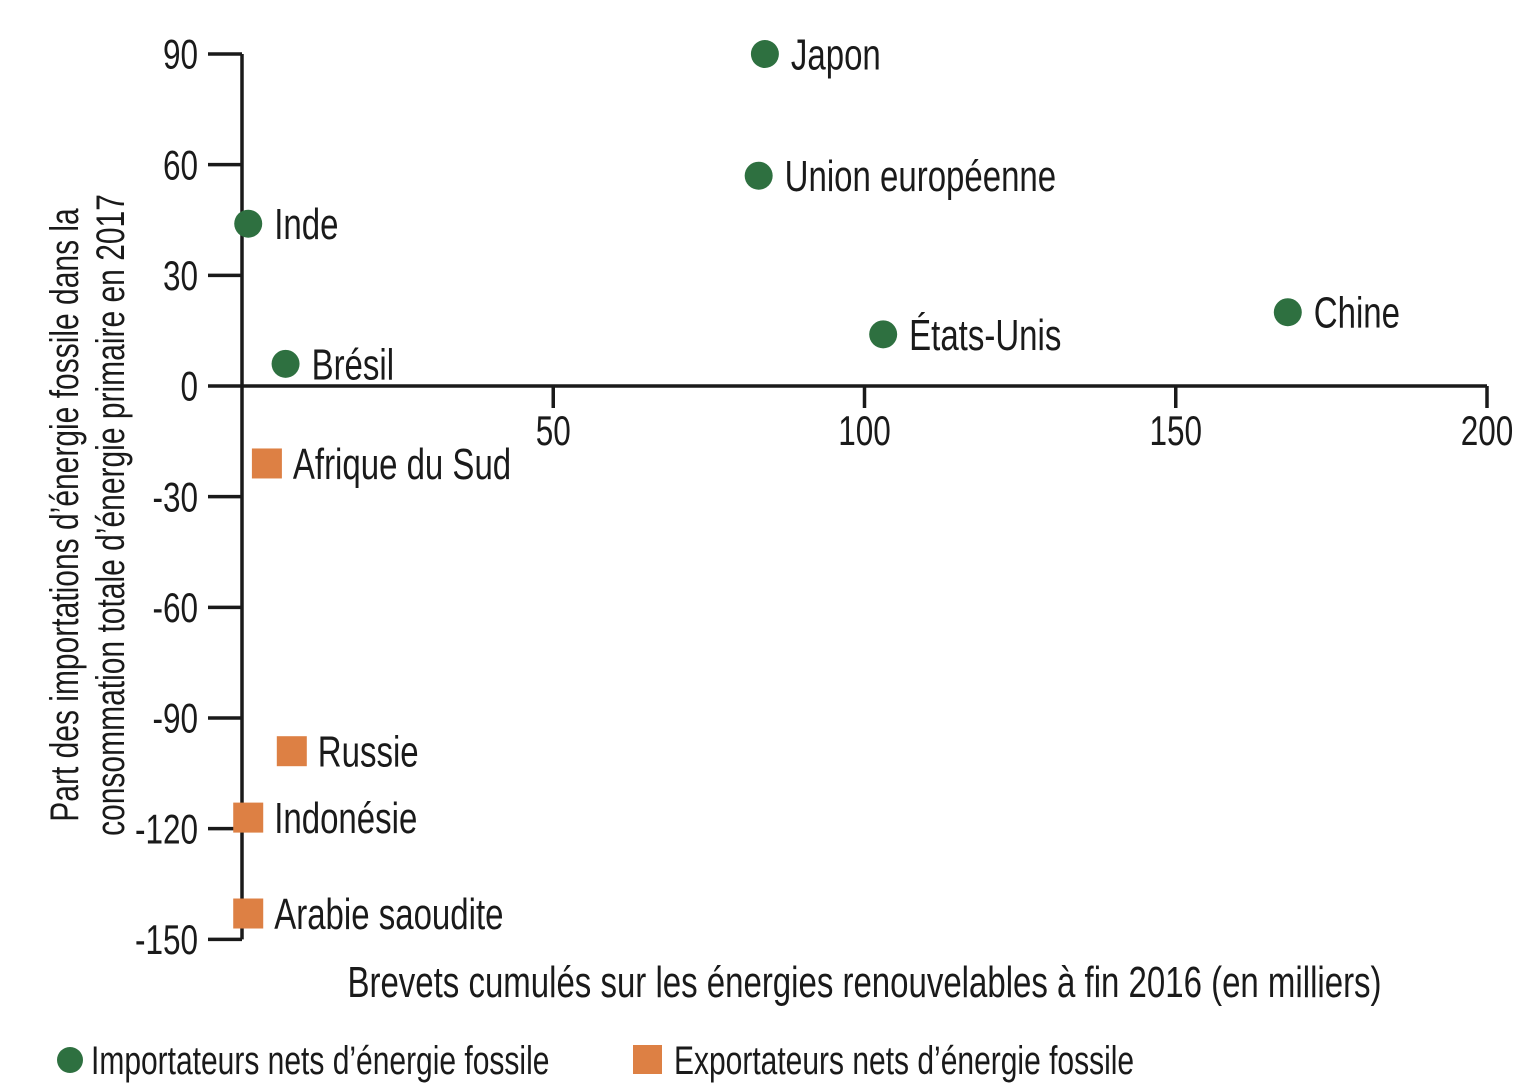  Describe the element at coordinates (904, 1061) in the screenshot. I see `legend-exportateurs-nets-d-energie-fossile-label: Exportateurs nets d’énergie fossile` at that location.